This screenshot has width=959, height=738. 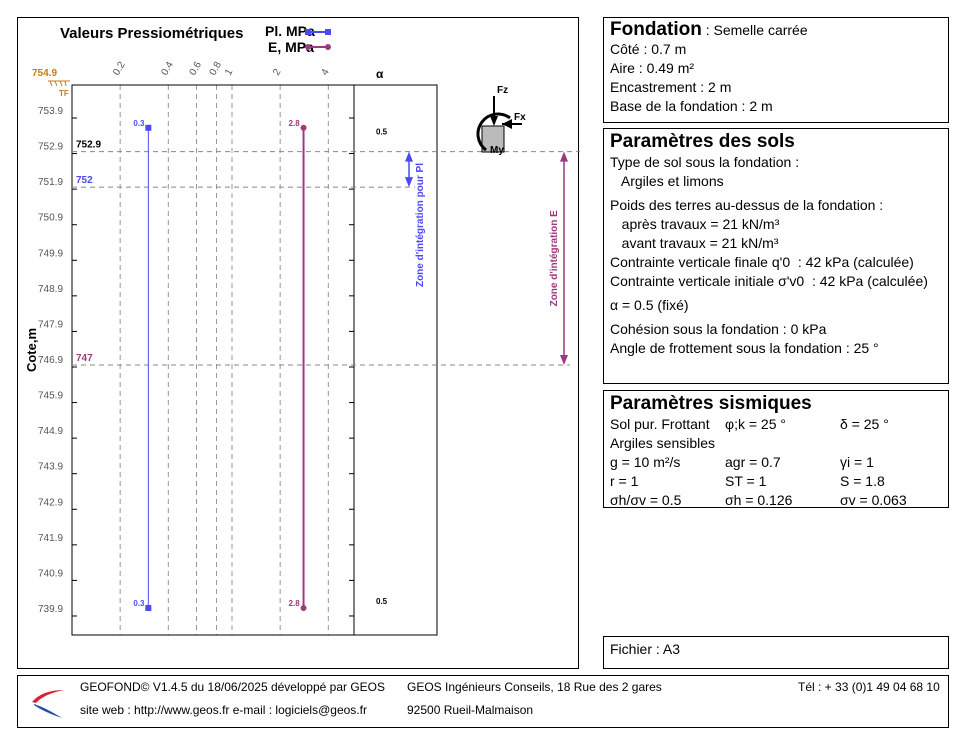 What do you see at coordinates (656, 29) in the screenshot?
I see `fondation-title: Fondation` at bounding box center [656, 29].